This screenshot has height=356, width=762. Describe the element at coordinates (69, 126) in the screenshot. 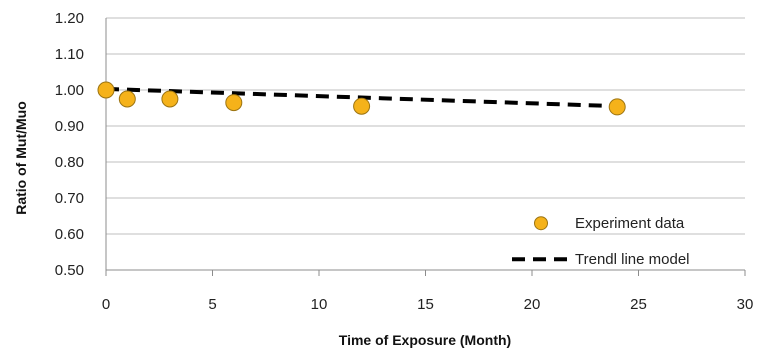

I see `y-tick-label: 0.90` at that location.